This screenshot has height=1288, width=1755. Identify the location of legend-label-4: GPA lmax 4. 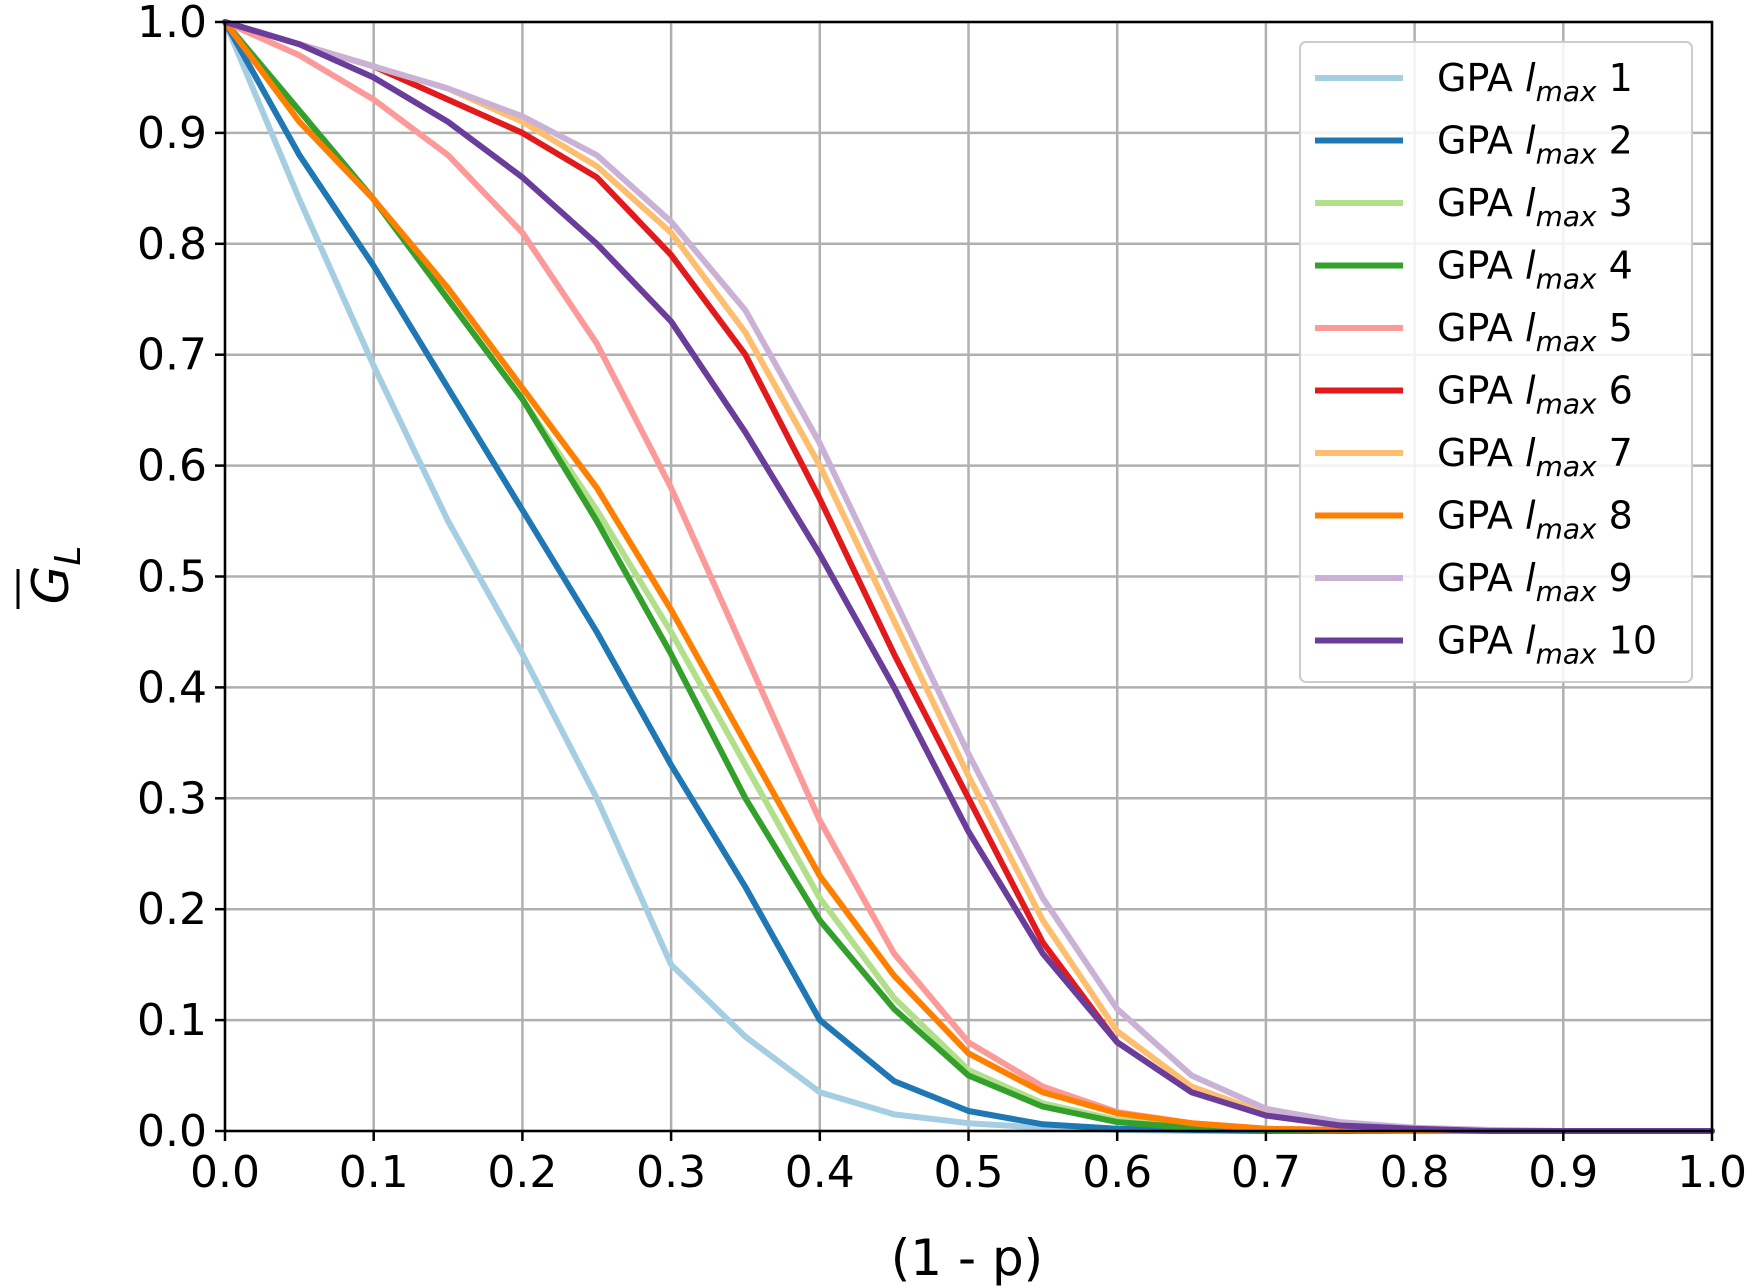
(1535, 270).